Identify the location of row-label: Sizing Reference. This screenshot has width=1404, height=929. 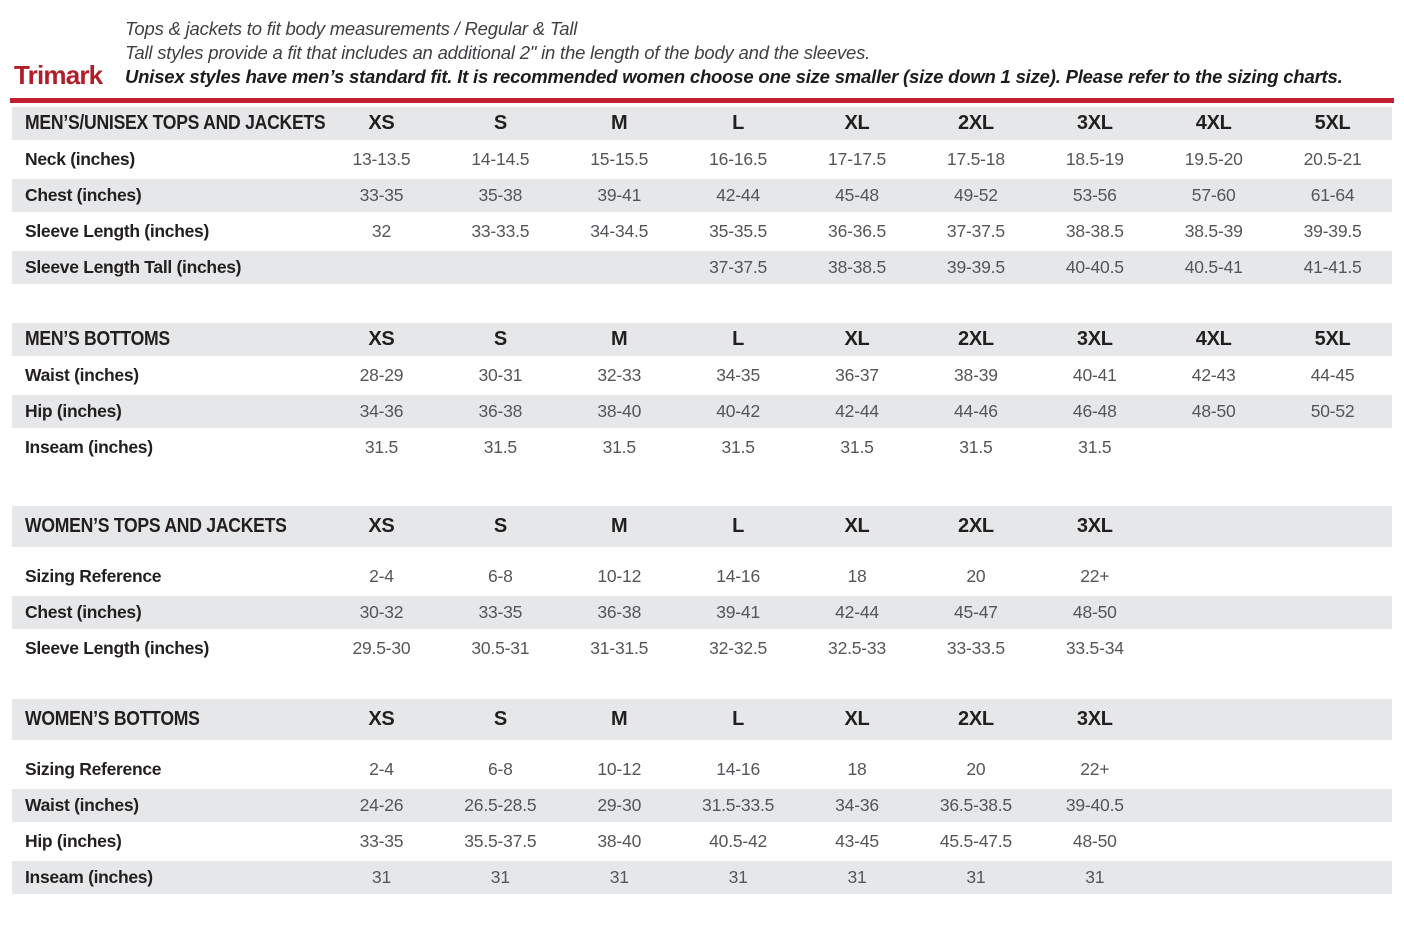
(93, 769).